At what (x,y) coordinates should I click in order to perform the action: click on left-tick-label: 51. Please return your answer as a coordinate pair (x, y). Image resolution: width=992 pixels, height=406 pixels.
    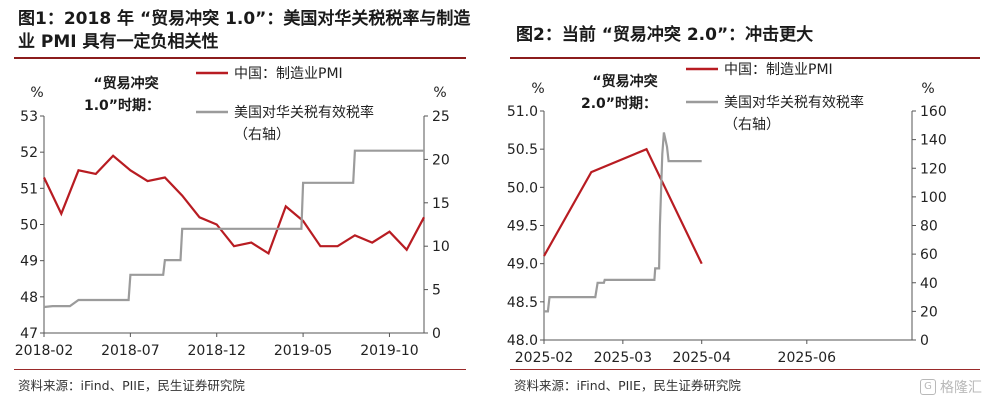
    Looking at the image, I should click on (29, 189).